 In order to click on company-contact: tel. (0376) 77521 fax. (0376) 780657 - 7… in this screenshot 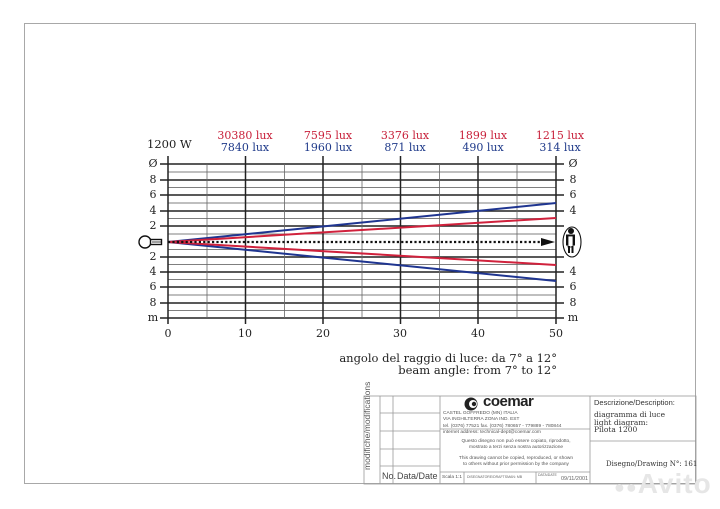, I will do `click(502, 429)`.